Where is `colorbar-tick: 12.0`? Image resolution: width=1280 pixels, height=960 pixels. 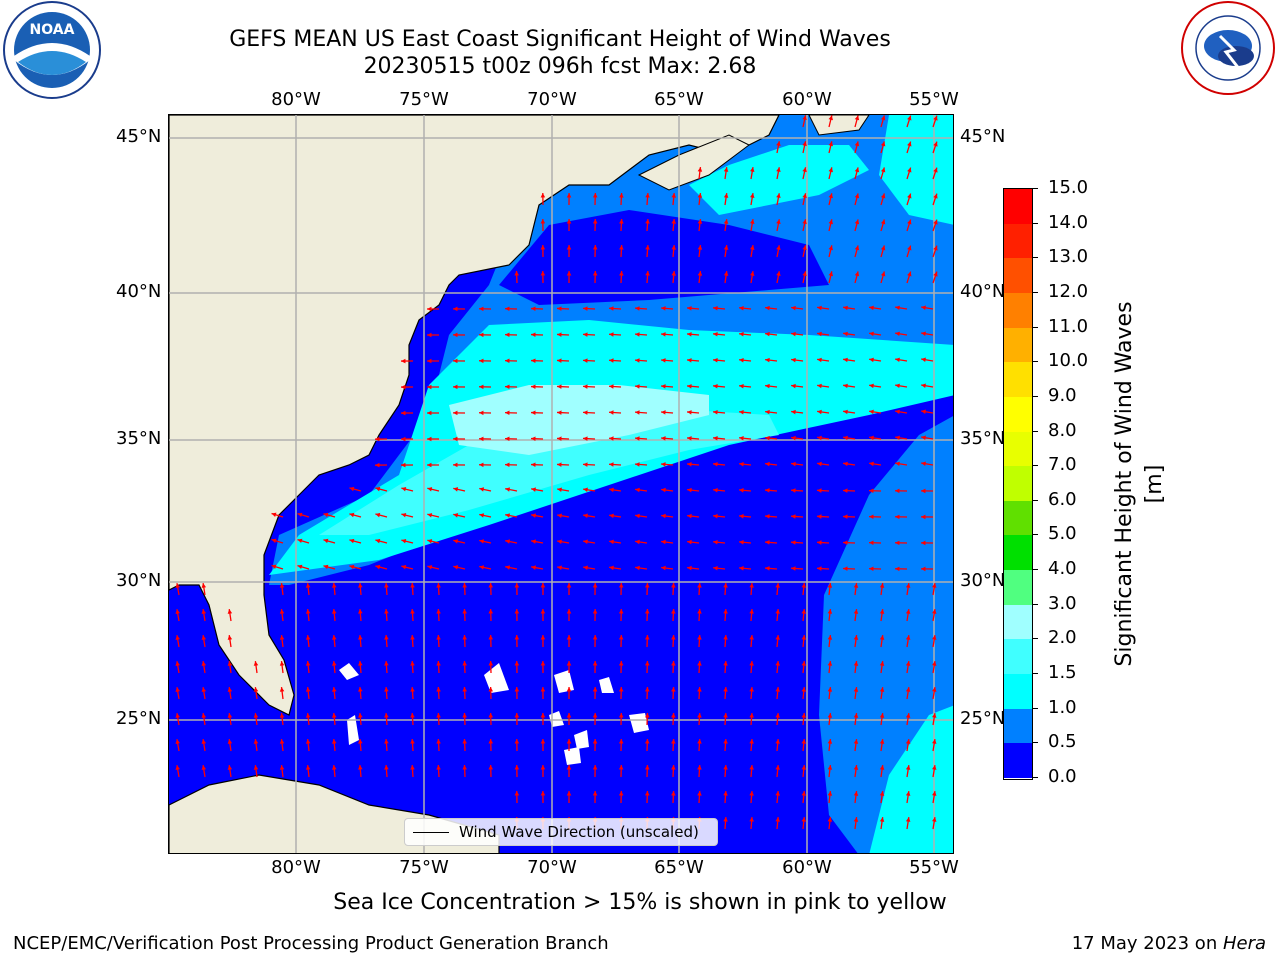 colorbar-tick: 12.0 is located at coordinates (1059, 291).